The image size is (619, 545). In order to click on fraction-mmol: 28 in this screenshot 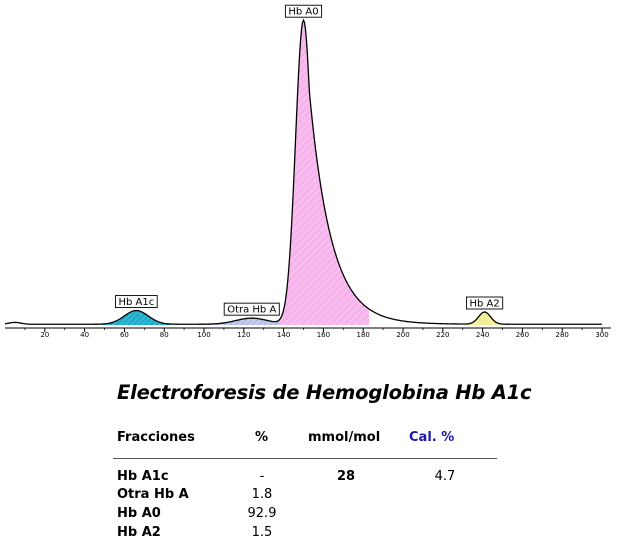, I will do `click(346, 476)`.